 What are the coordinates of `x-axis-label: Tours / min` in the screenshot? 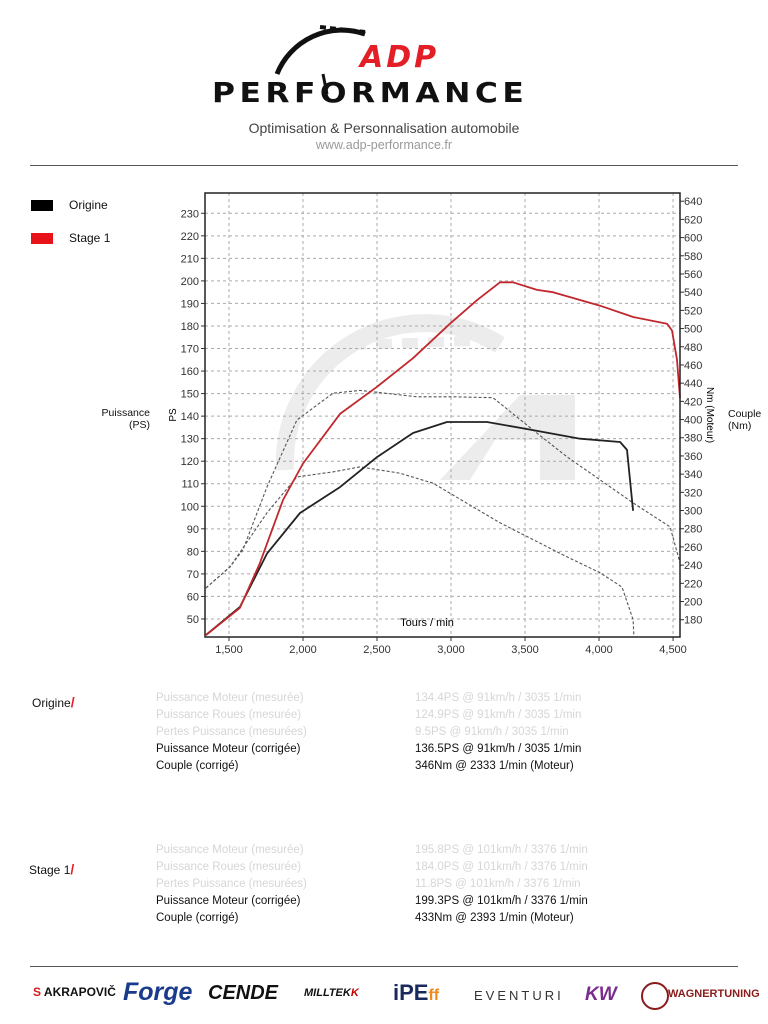 It's located at (427, 623).